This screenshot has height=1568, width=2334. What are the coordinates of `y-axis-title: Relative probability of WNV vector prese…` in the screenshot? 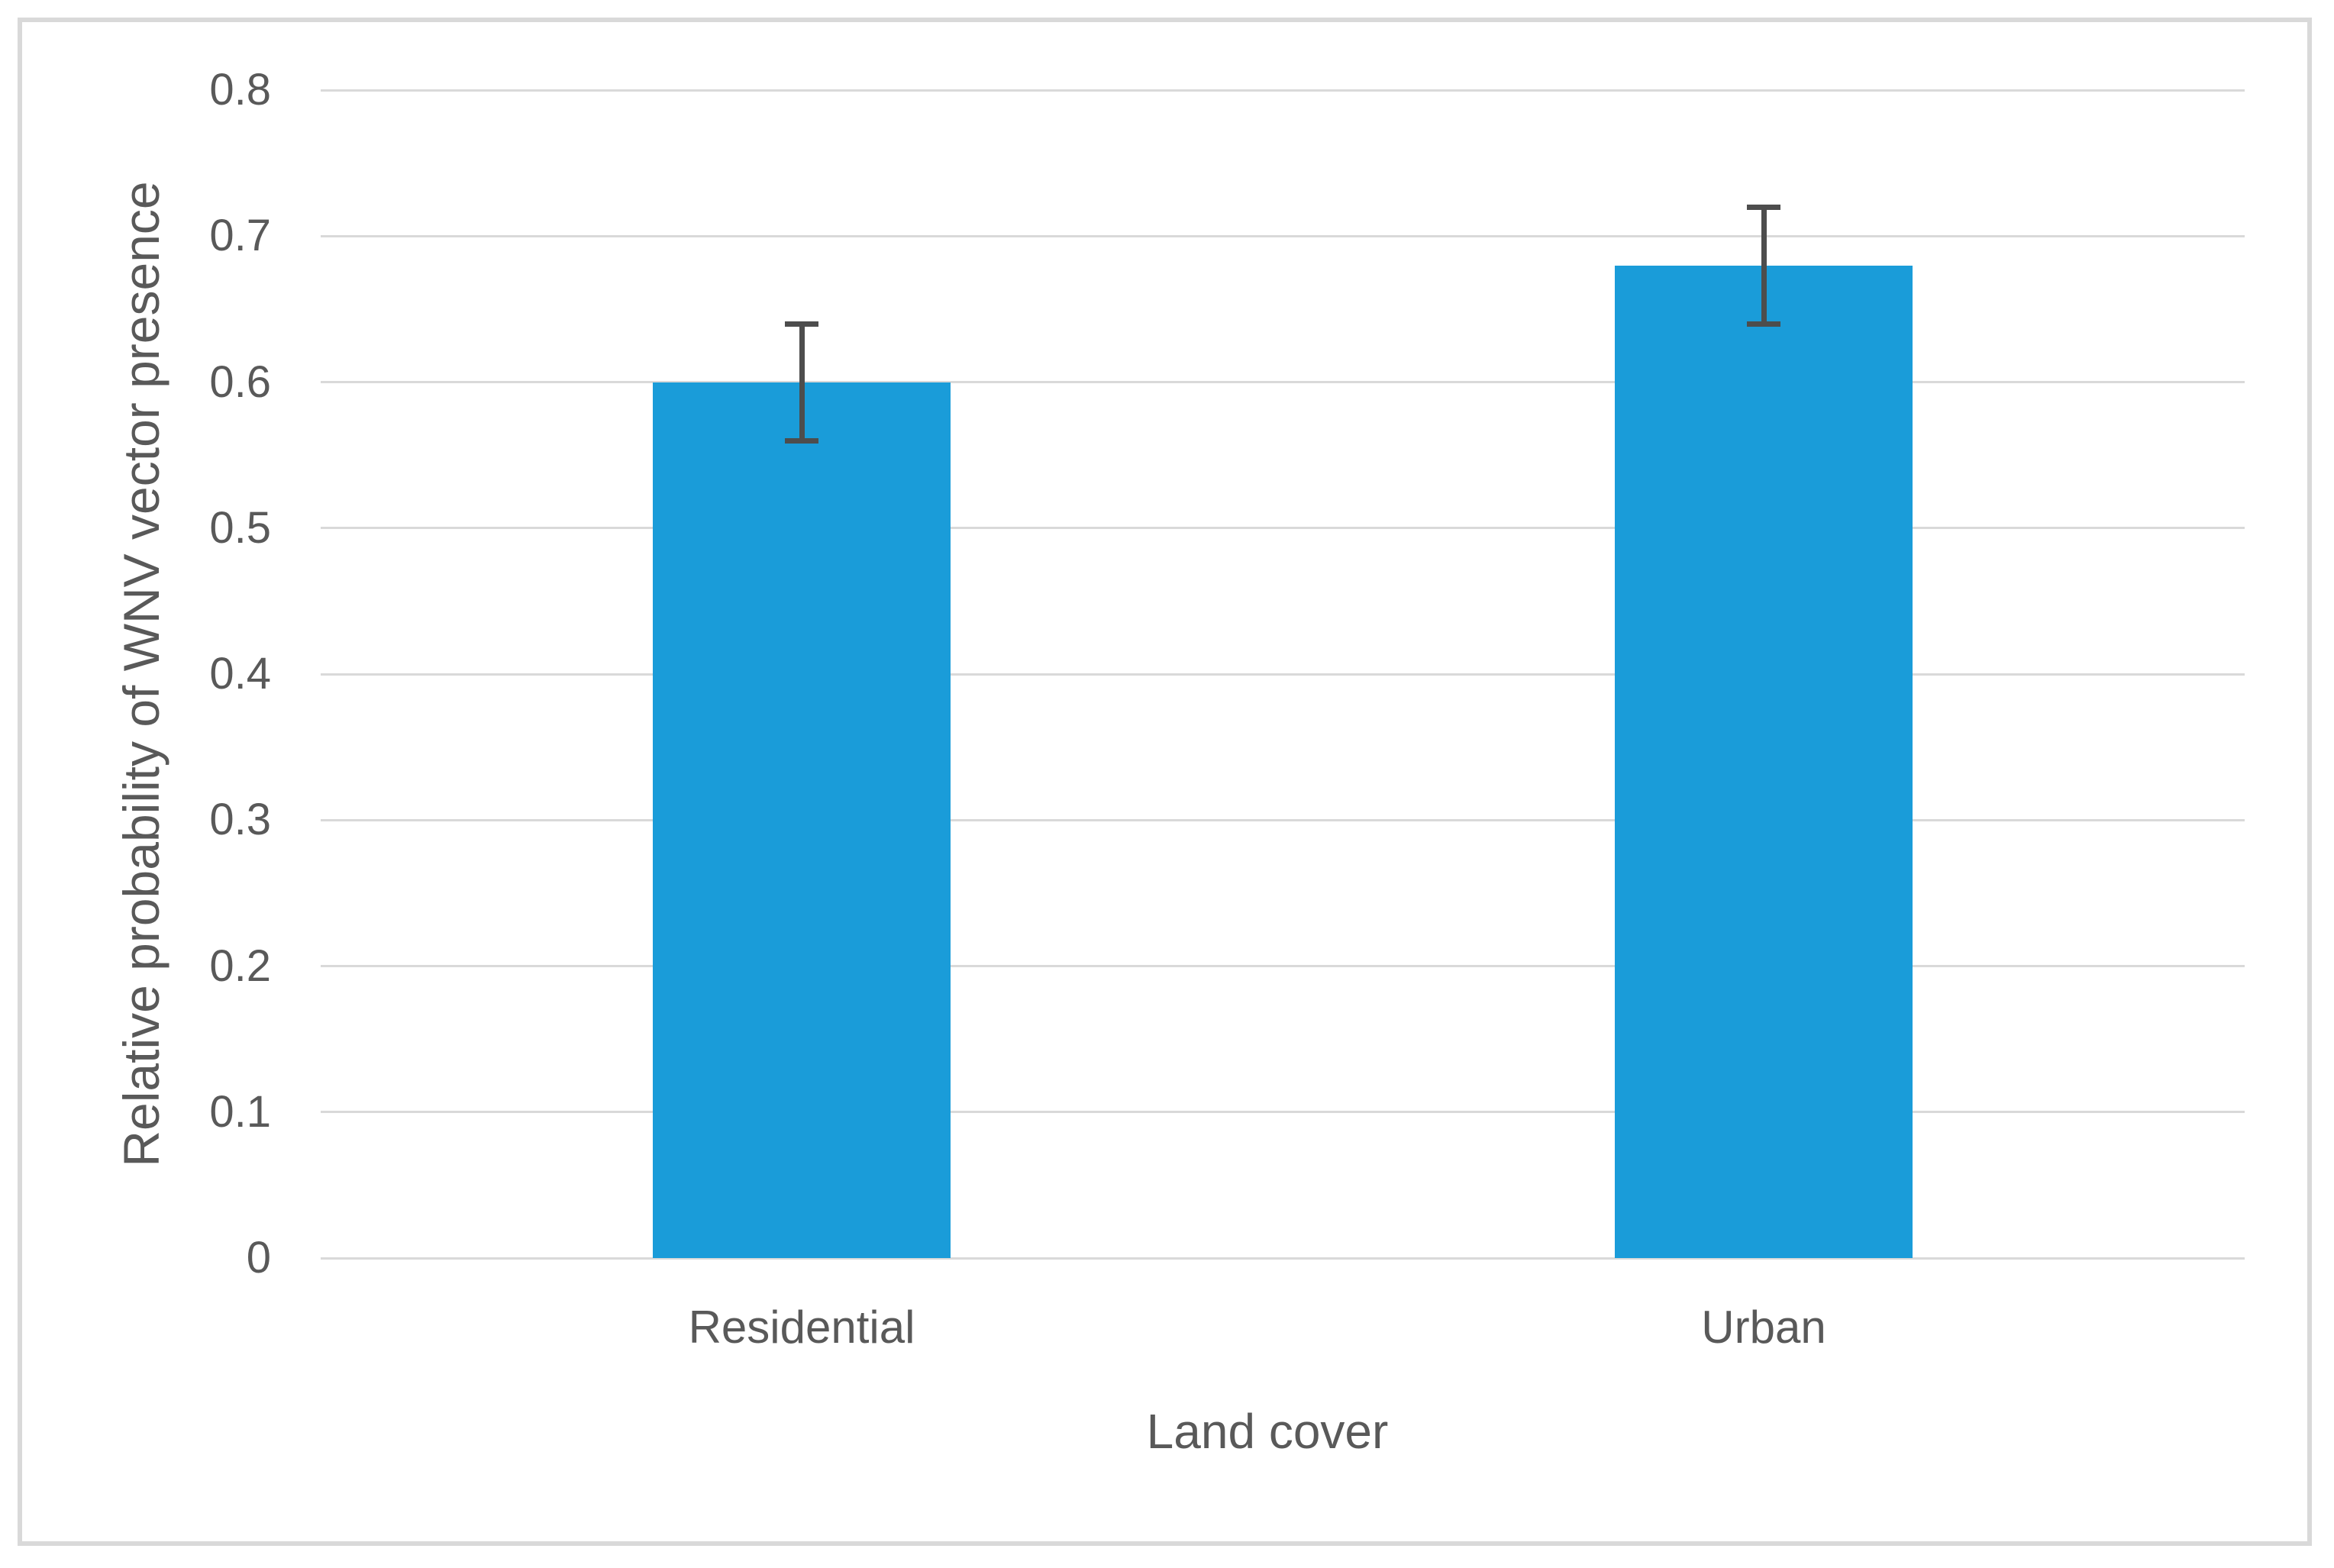 It's located at (141, 674).